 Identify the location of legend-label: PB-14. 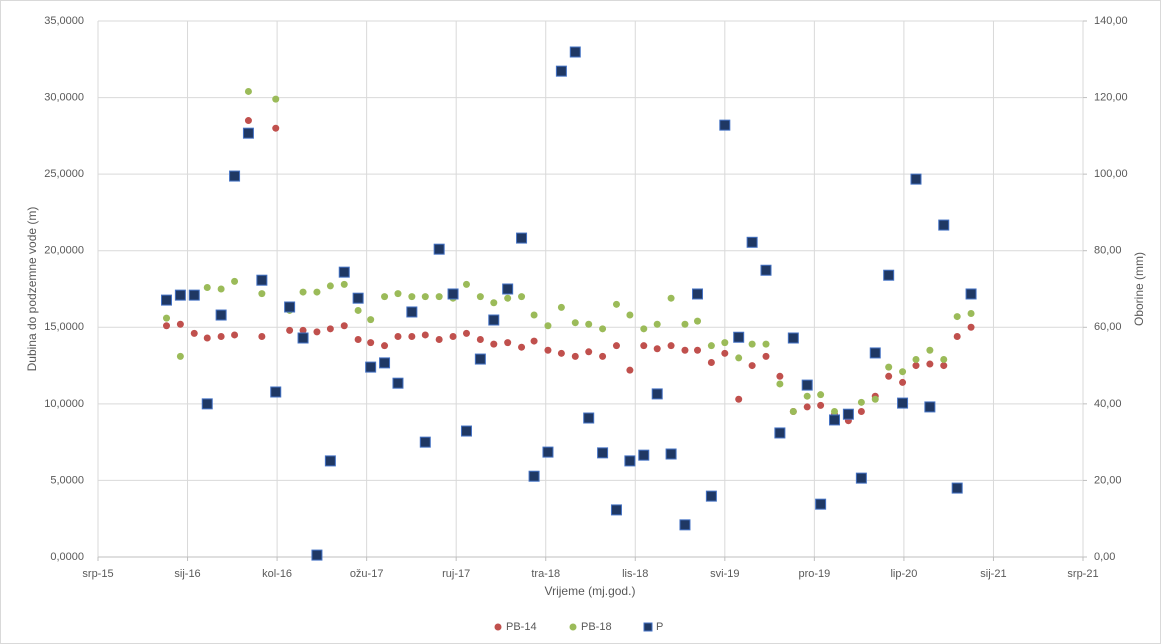
(521, 627).